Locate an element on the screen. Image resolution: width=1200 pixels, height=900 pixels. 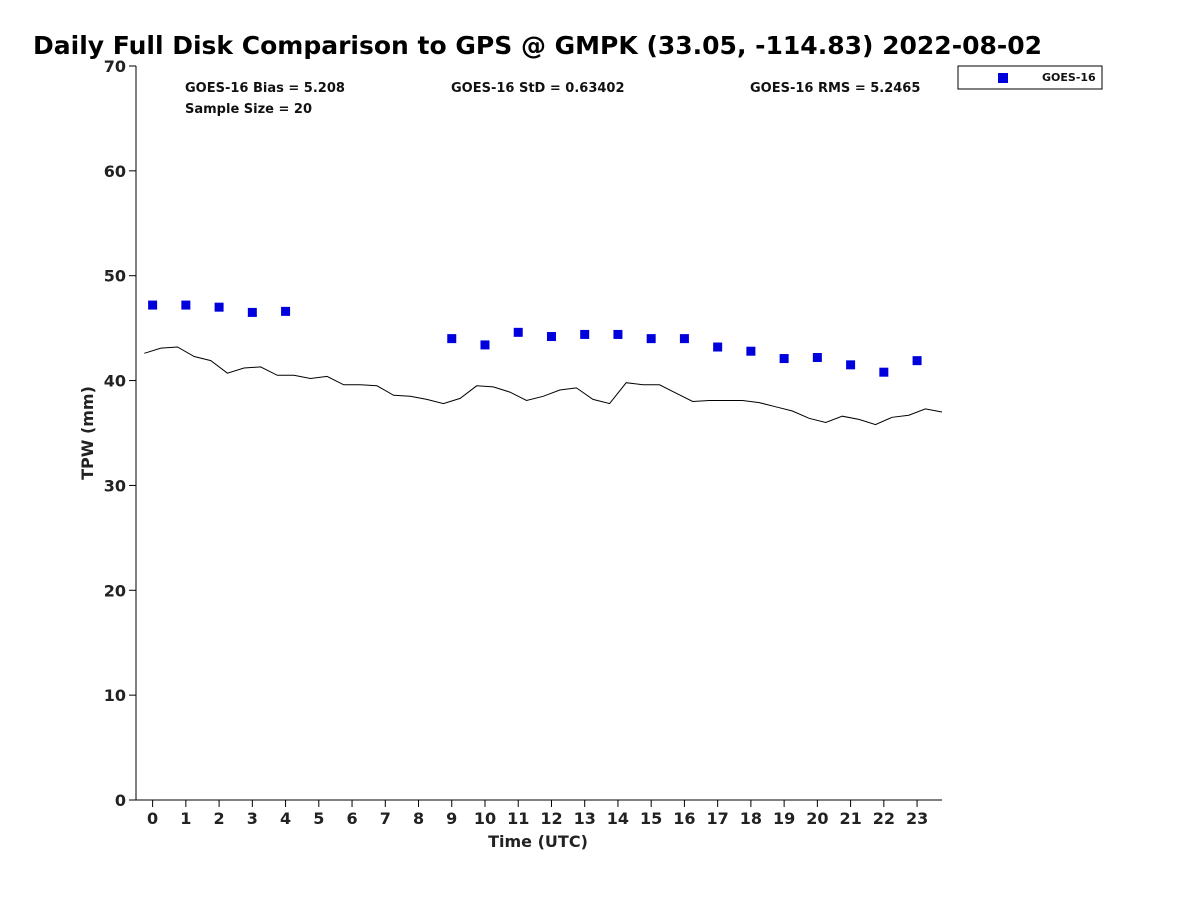
x-tick-label: 2 is located at coordinates (219, 818).